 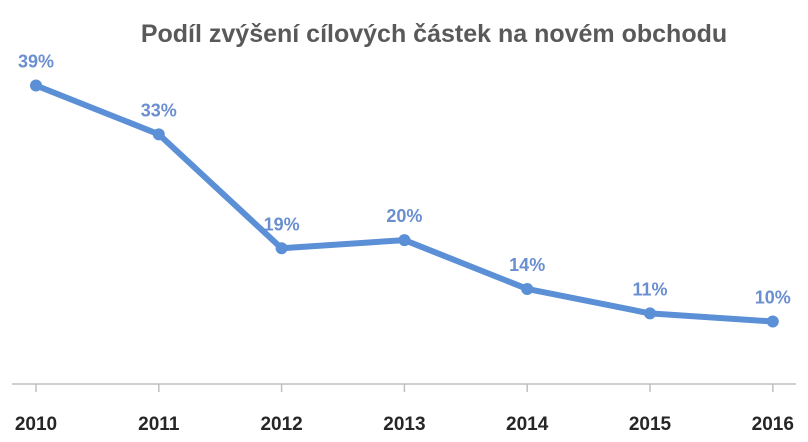 I want to click on data-label: 33%, so click(x=159, y=110).